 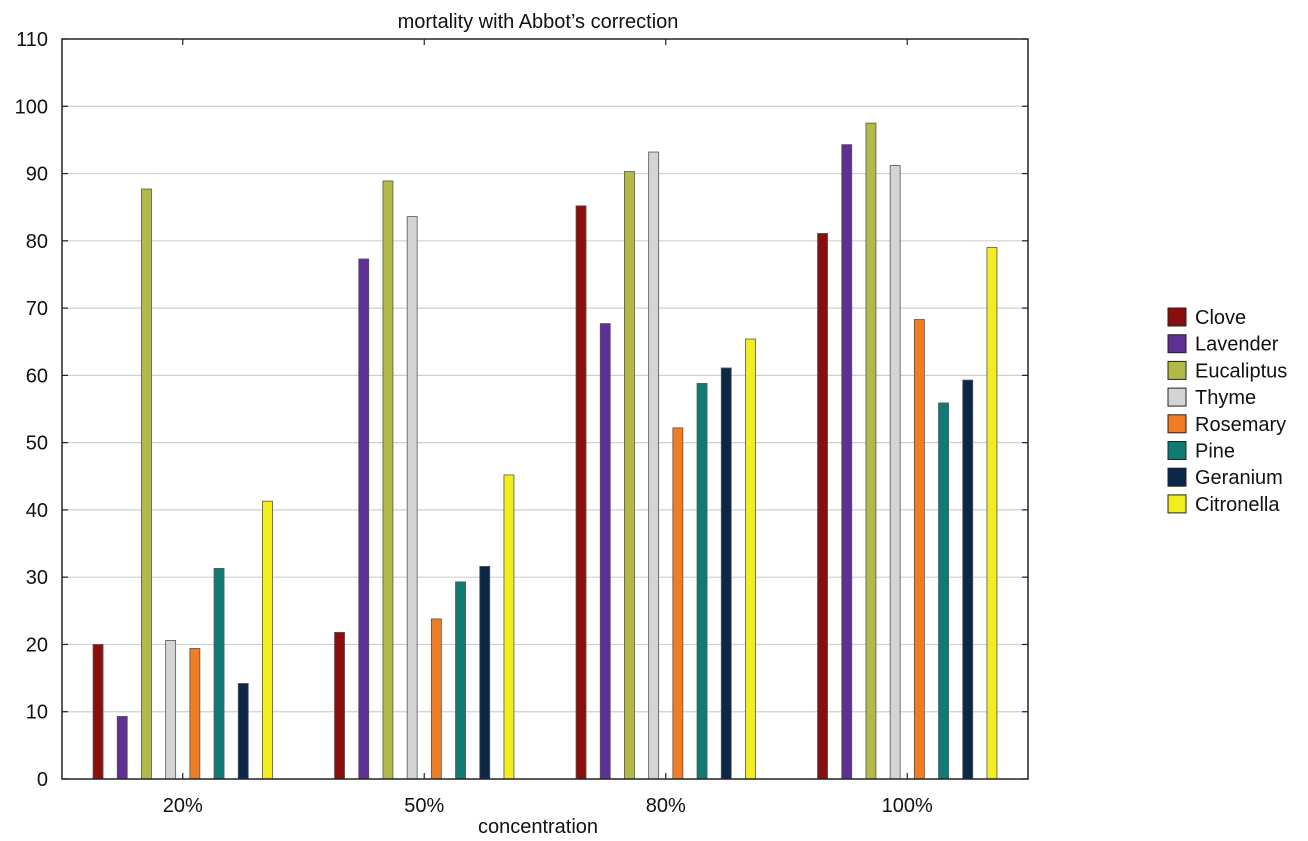 What do you see at coordinates (339, 705) in the screenshot?
I see `bar-clove-50pct` at bounding box center [339, 705].